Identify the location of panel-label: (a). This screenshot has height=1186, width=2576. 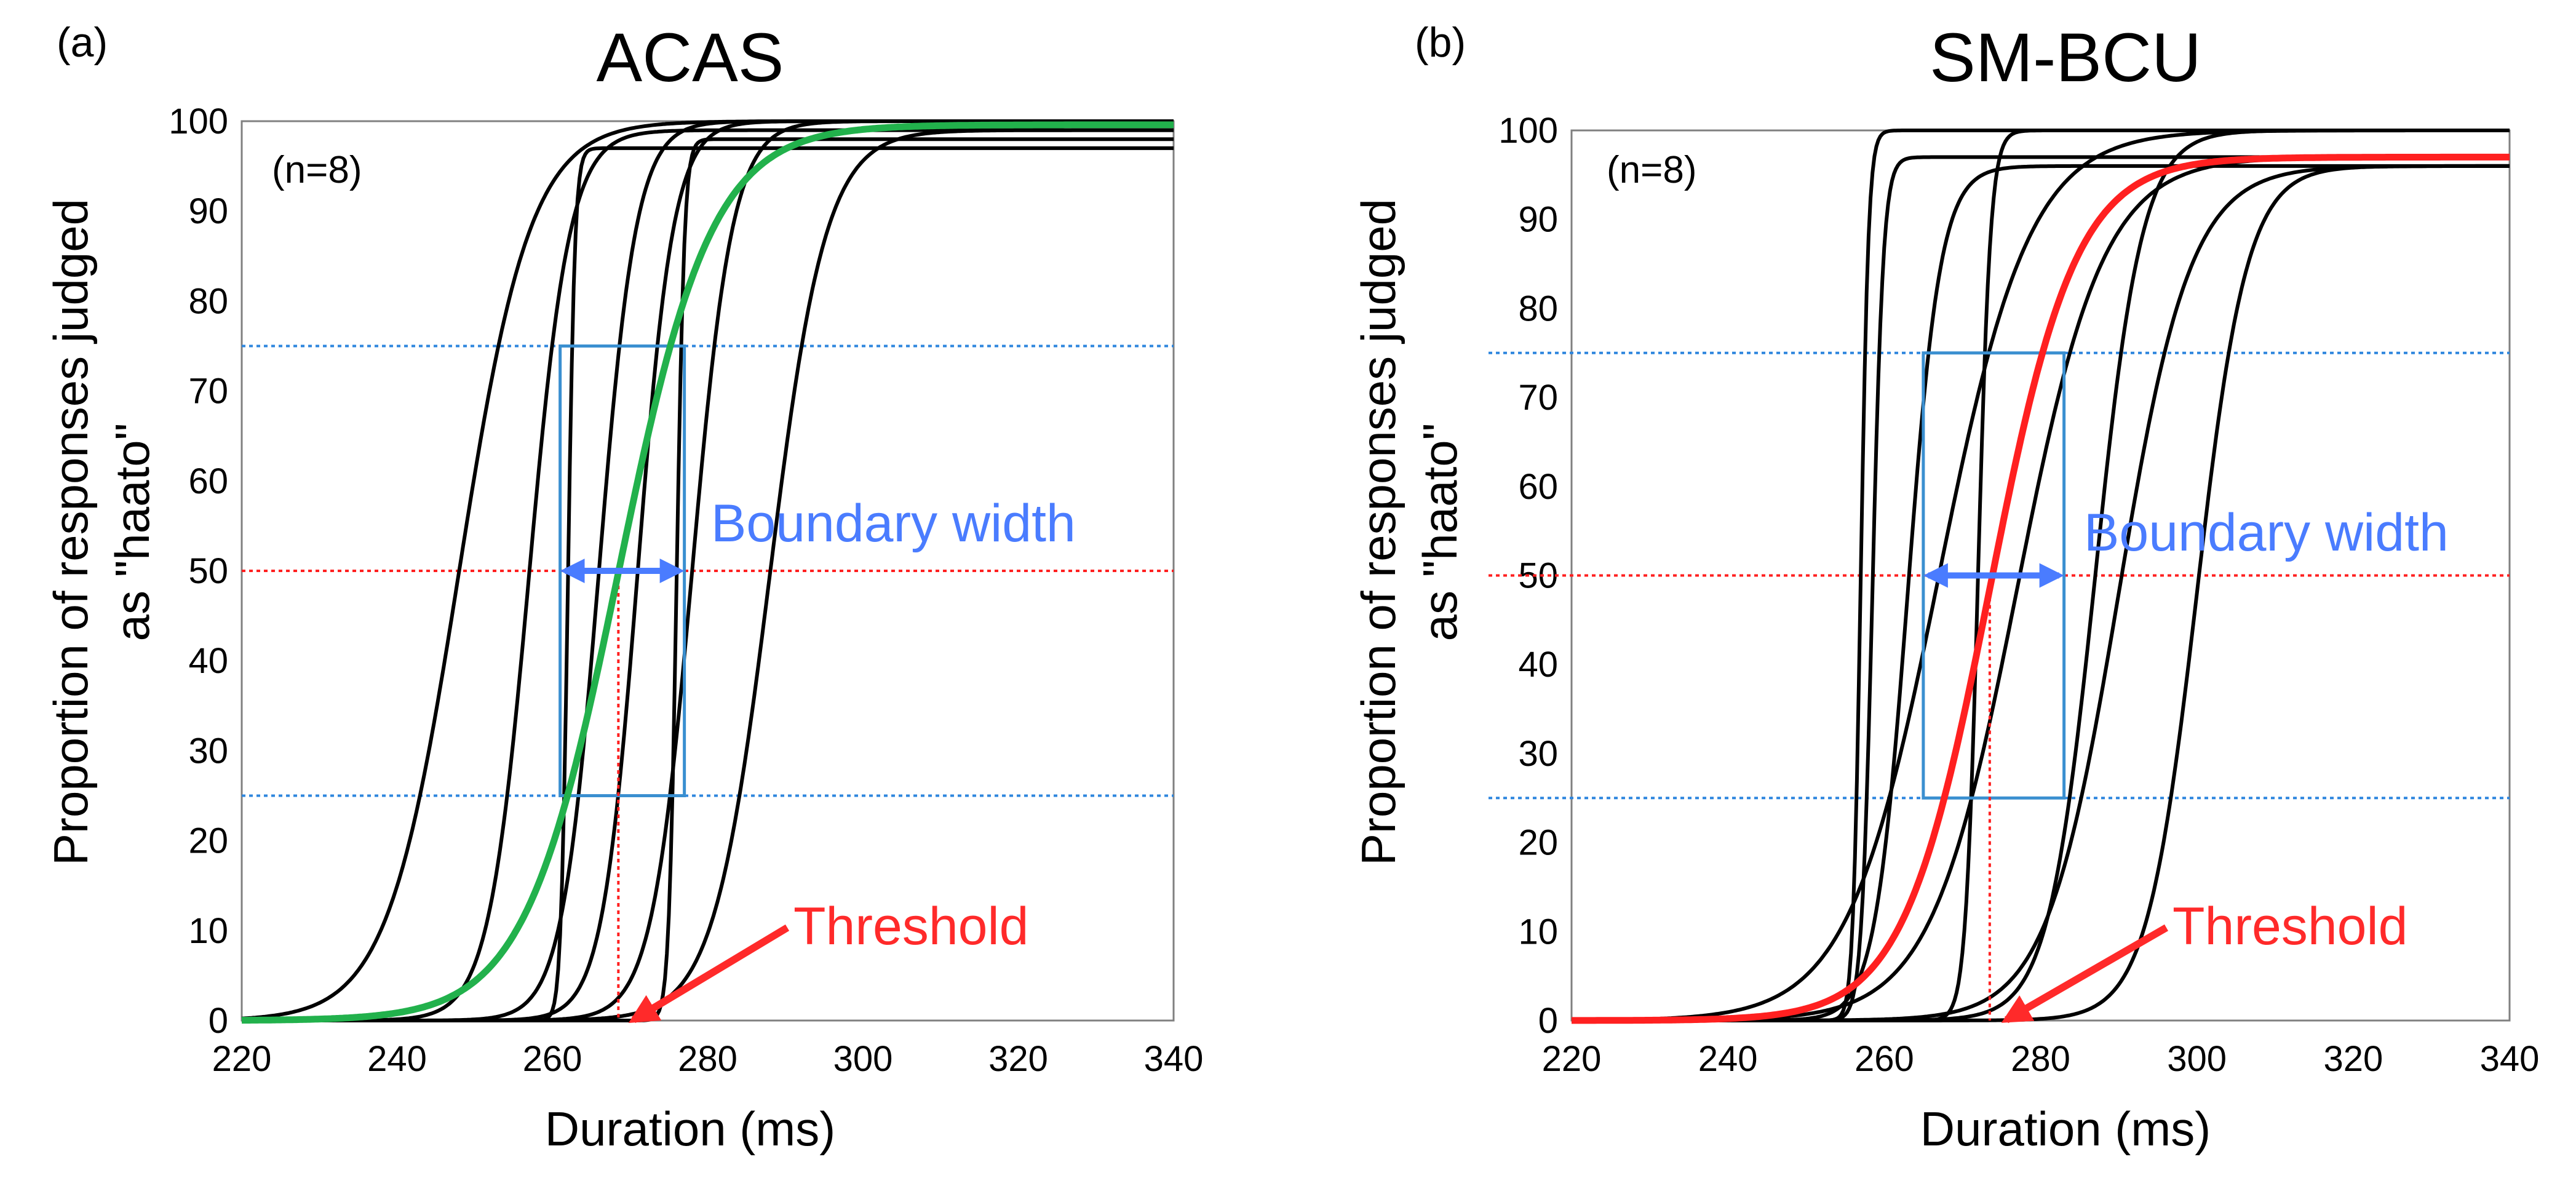
(82, 42).